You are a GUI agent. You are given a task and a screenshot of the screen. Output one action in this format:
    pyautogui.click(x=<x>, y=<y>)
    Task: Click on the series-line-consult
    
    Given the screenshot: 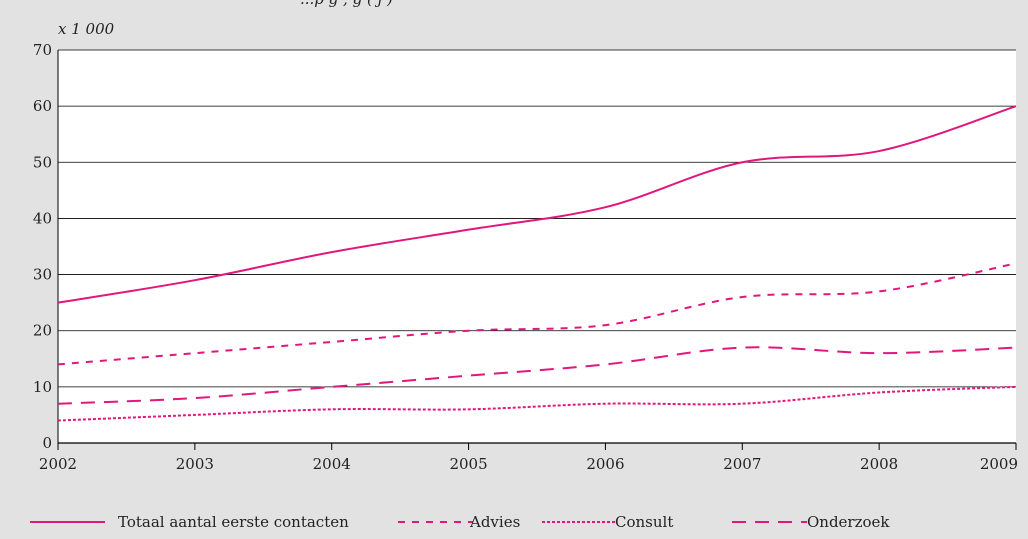 What is the action you would take?
    pyautogui.click(x=537, y=403)
    